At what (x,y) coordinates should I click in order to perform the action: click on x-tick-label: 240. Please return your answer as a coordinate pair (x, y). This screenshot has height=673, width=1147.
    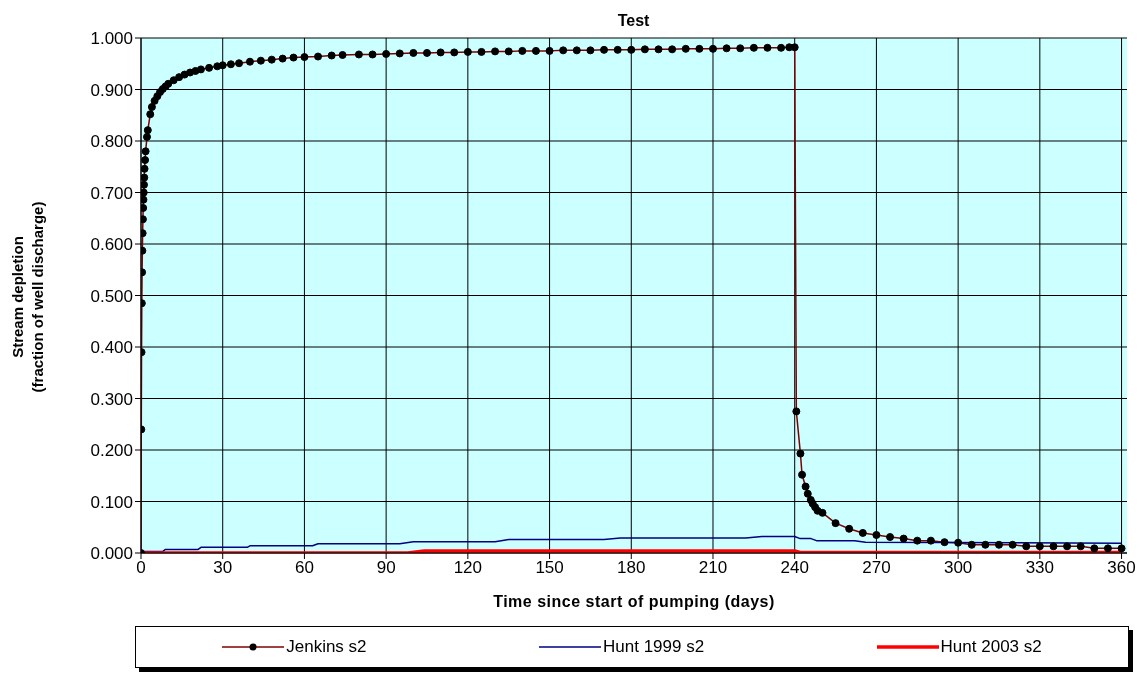
    Looking at the image, I should click on (794, 568).